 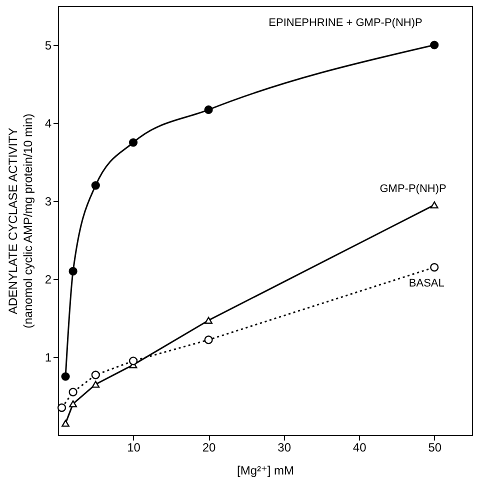 I want to click on x-tick-label: 10, so click(x=134, y=447).